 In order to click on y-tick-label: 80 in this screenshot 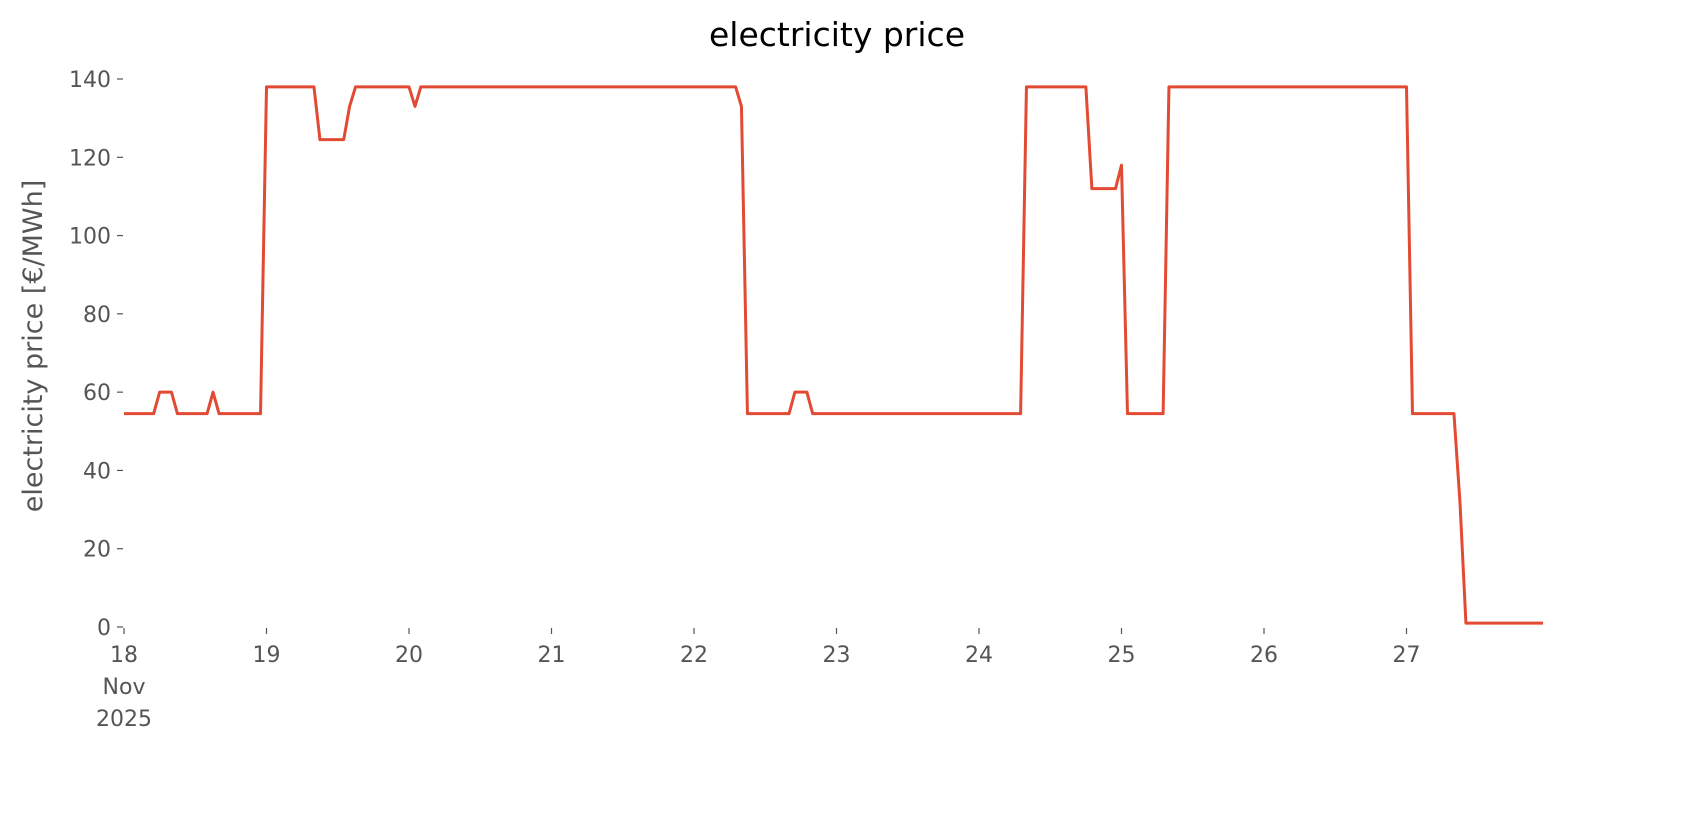, I will do `click(97, 315)`.